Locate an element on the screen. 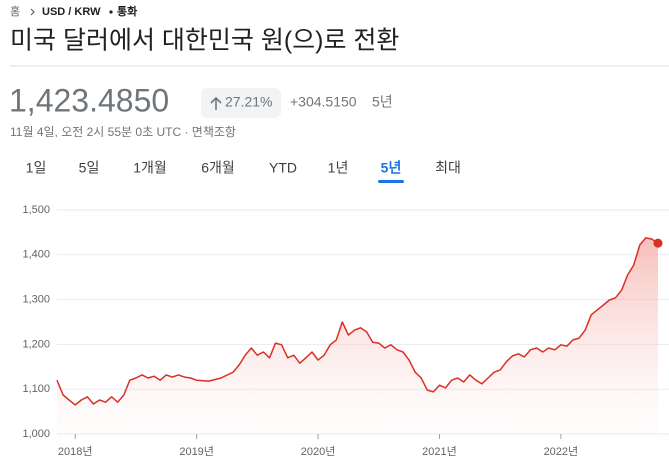  change-badge is located at coordinates (241, 103).